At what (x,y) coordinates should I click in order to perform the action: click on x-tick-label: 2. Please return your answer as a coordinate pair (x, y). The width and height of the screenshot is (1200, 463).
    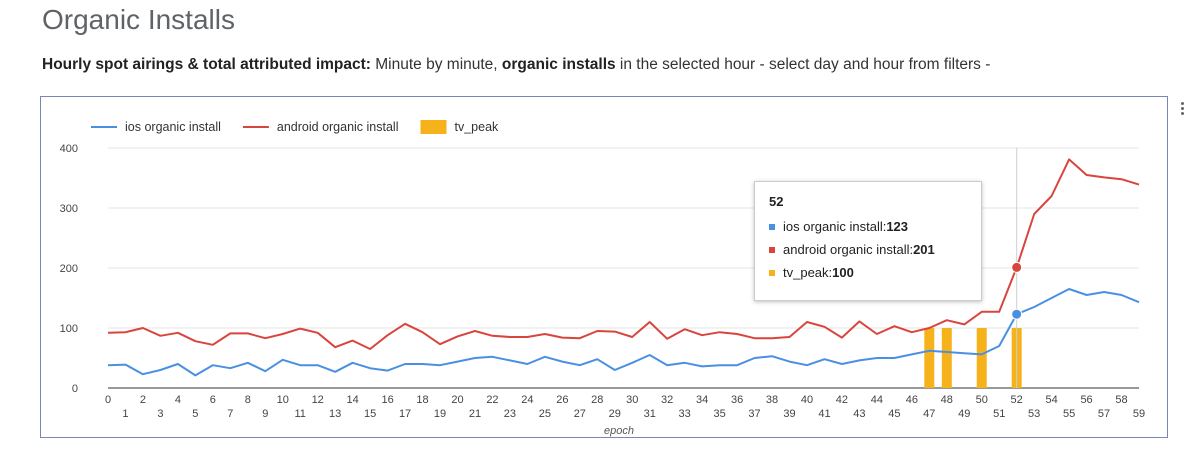
    Looking at the image, I should click on (143, 400).